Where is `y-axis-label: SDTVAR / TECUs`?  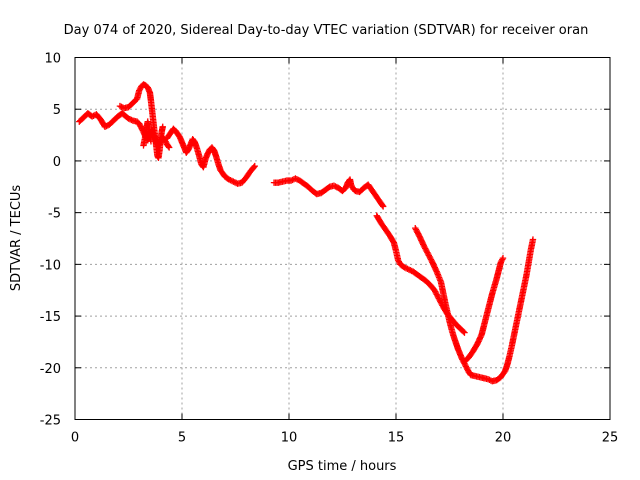
y-axis-label: SDTVAR / TECUs is located at coordinates (16, 238).